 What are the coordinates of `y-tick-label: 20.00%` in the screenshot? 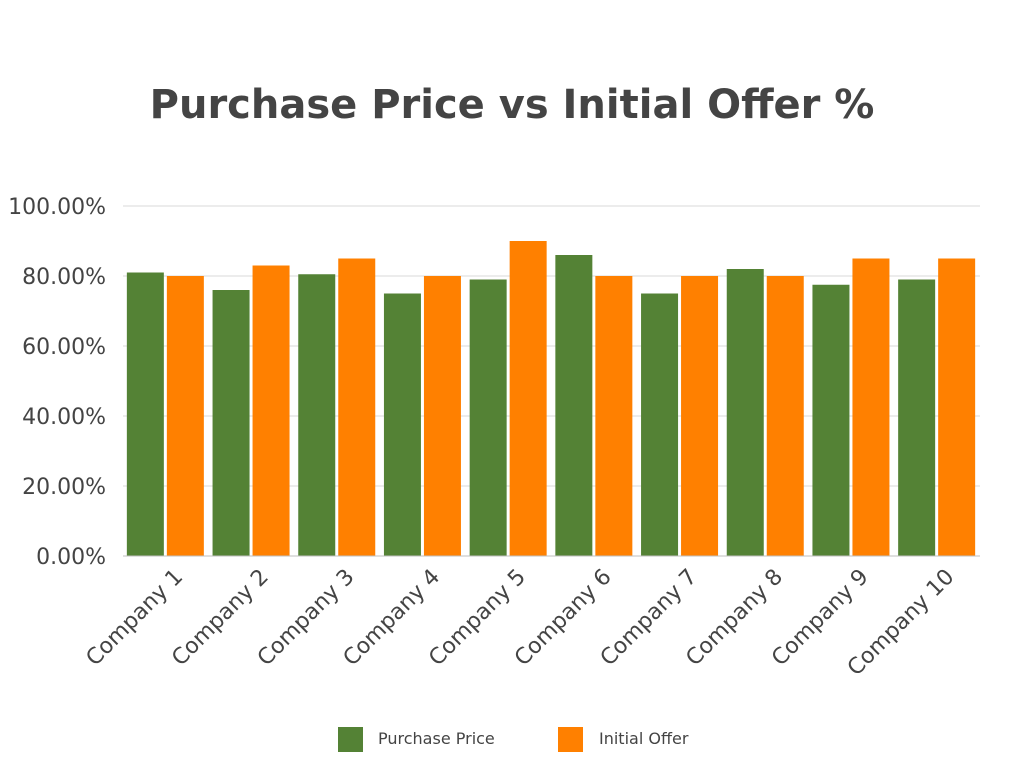 It's located at (64, 487).